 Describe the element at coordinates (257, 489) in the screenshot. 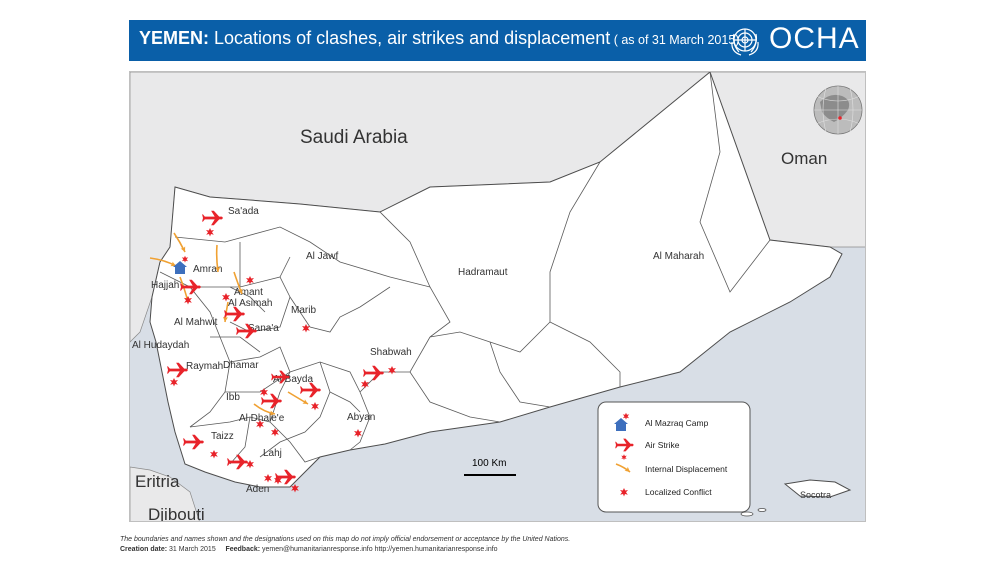

I see `label-aden: Aden` at that location.